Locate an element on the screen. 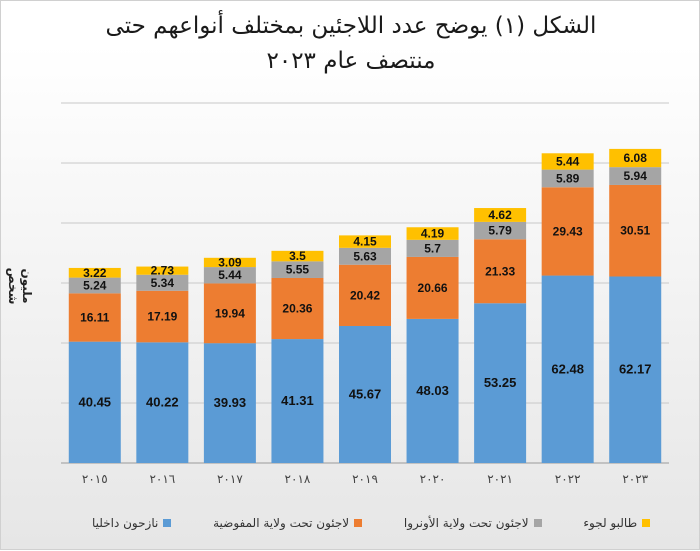  data-label: 3.22 is located at coordinates (95, 273).